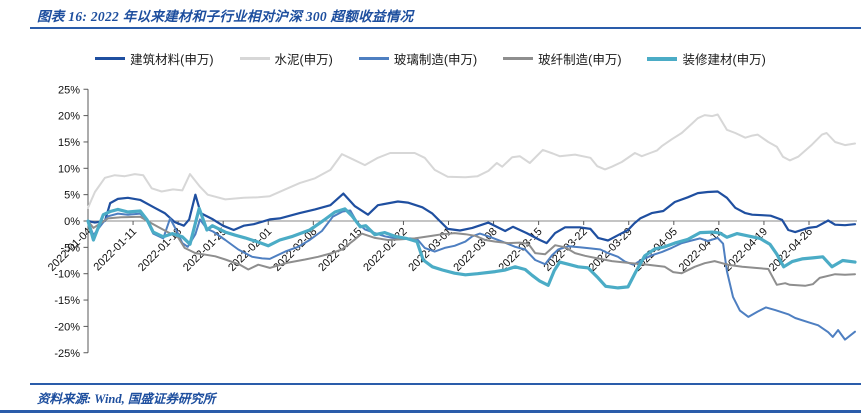 This screenshot has height=414, width=861. I want to click on title-divider-rule, so click(445, 28).